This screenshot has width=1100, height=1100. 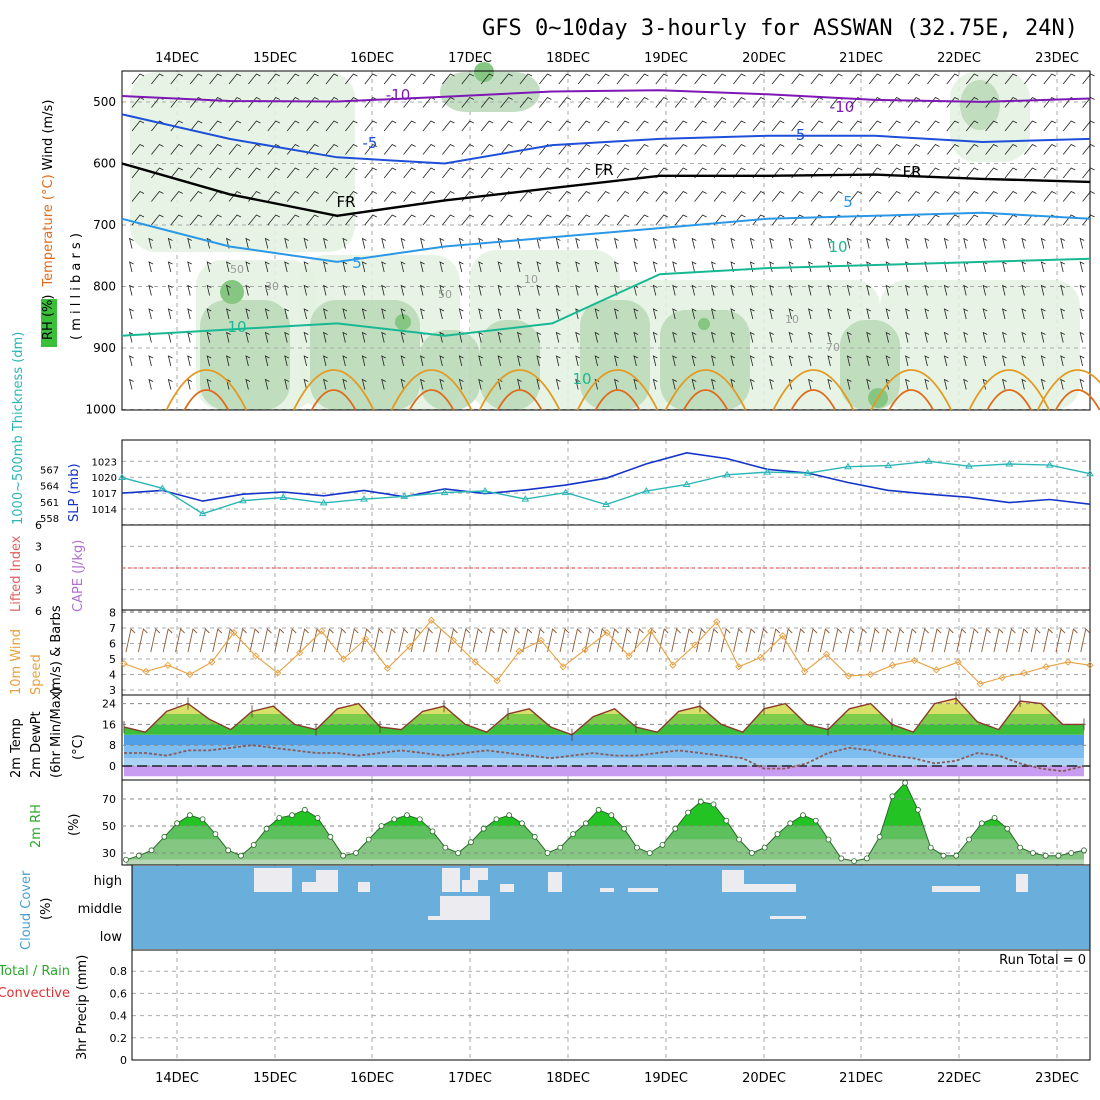 I want to click on cloud-level-label: low, so click(x=111, y=937).